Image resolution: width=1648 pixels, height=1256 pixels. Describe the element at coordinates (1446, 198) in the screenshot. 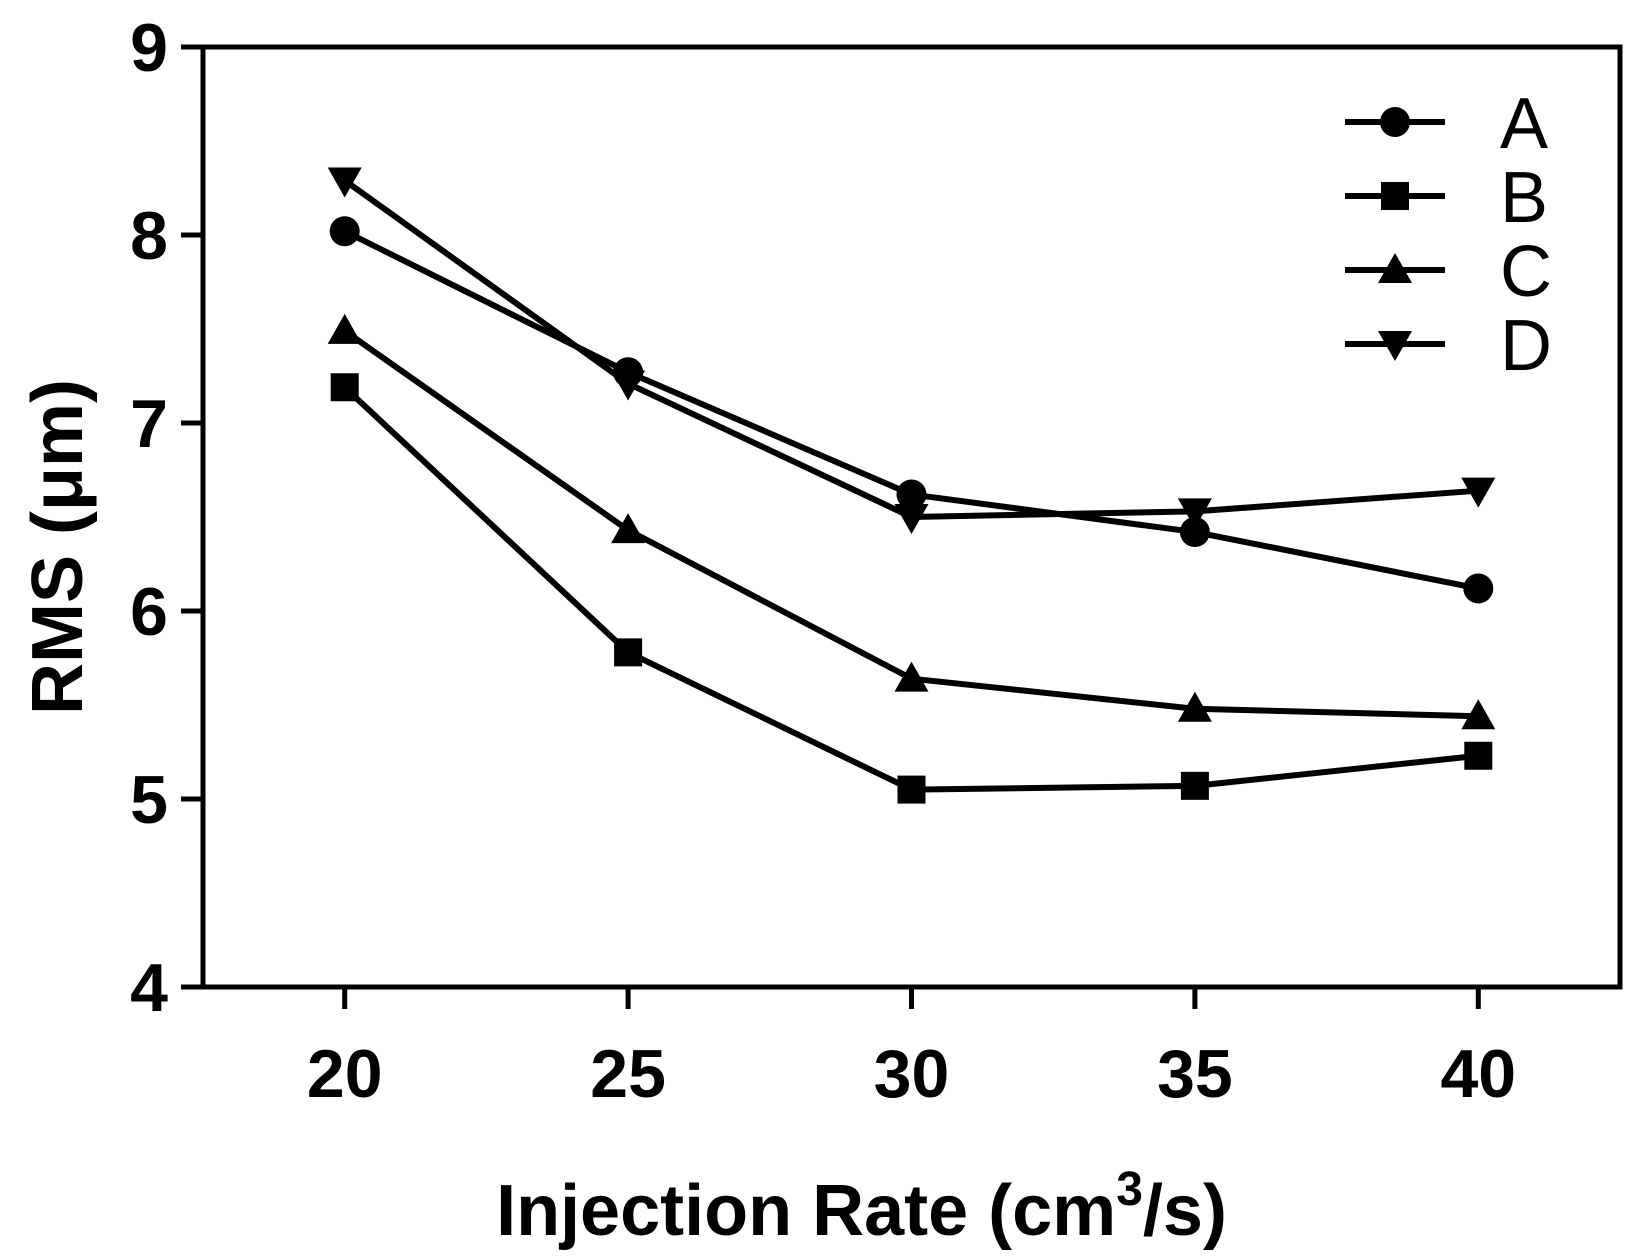

I see `legend-item-b: B` at that location.